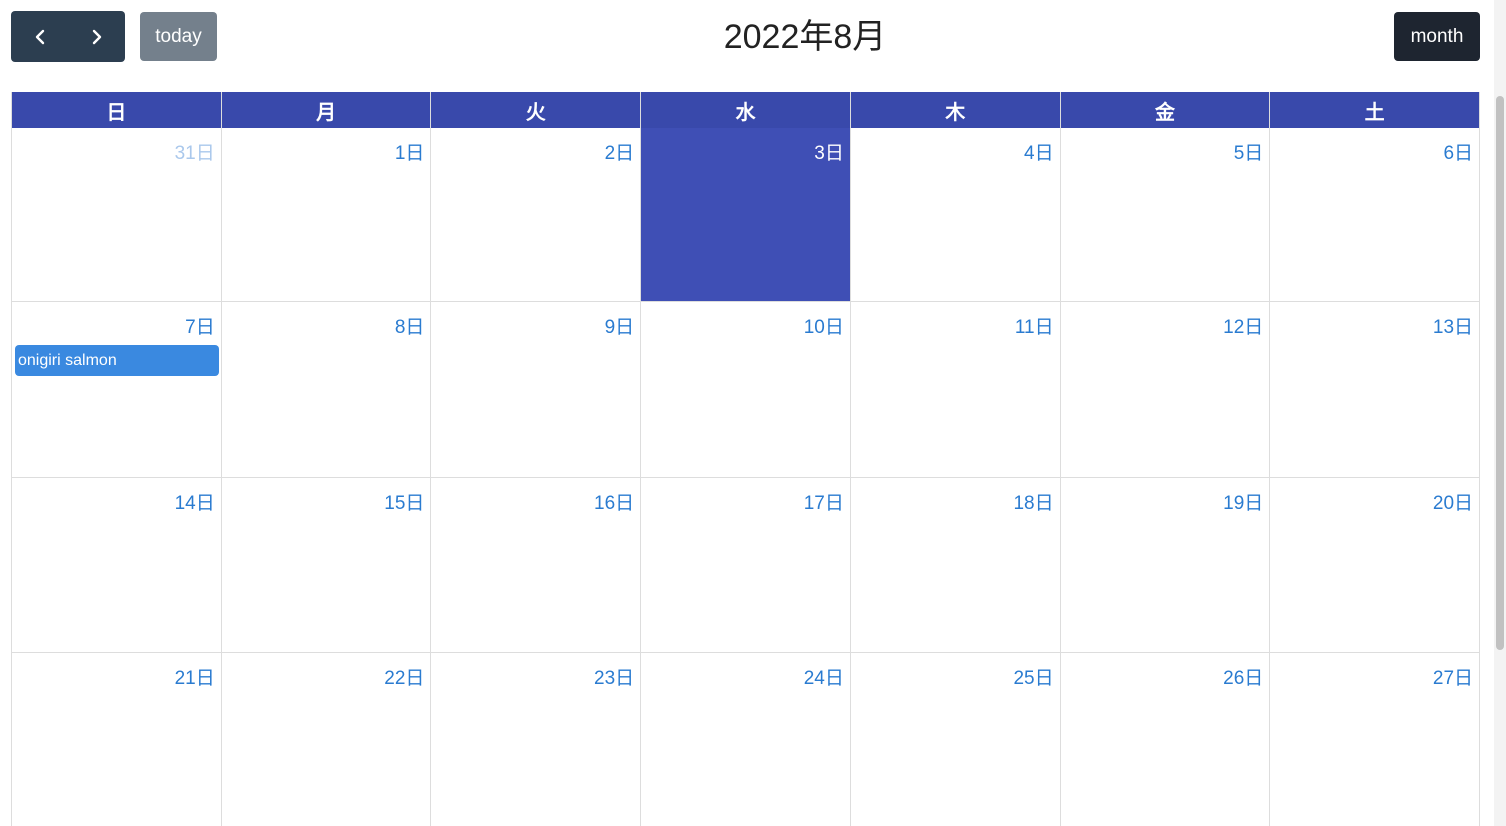 This screenshot has height=826, width=1506. What do you see at coordinates (1375, 214) in the screenshot?
I see `day-cell: 6日` at bounding box center [1375, 214].